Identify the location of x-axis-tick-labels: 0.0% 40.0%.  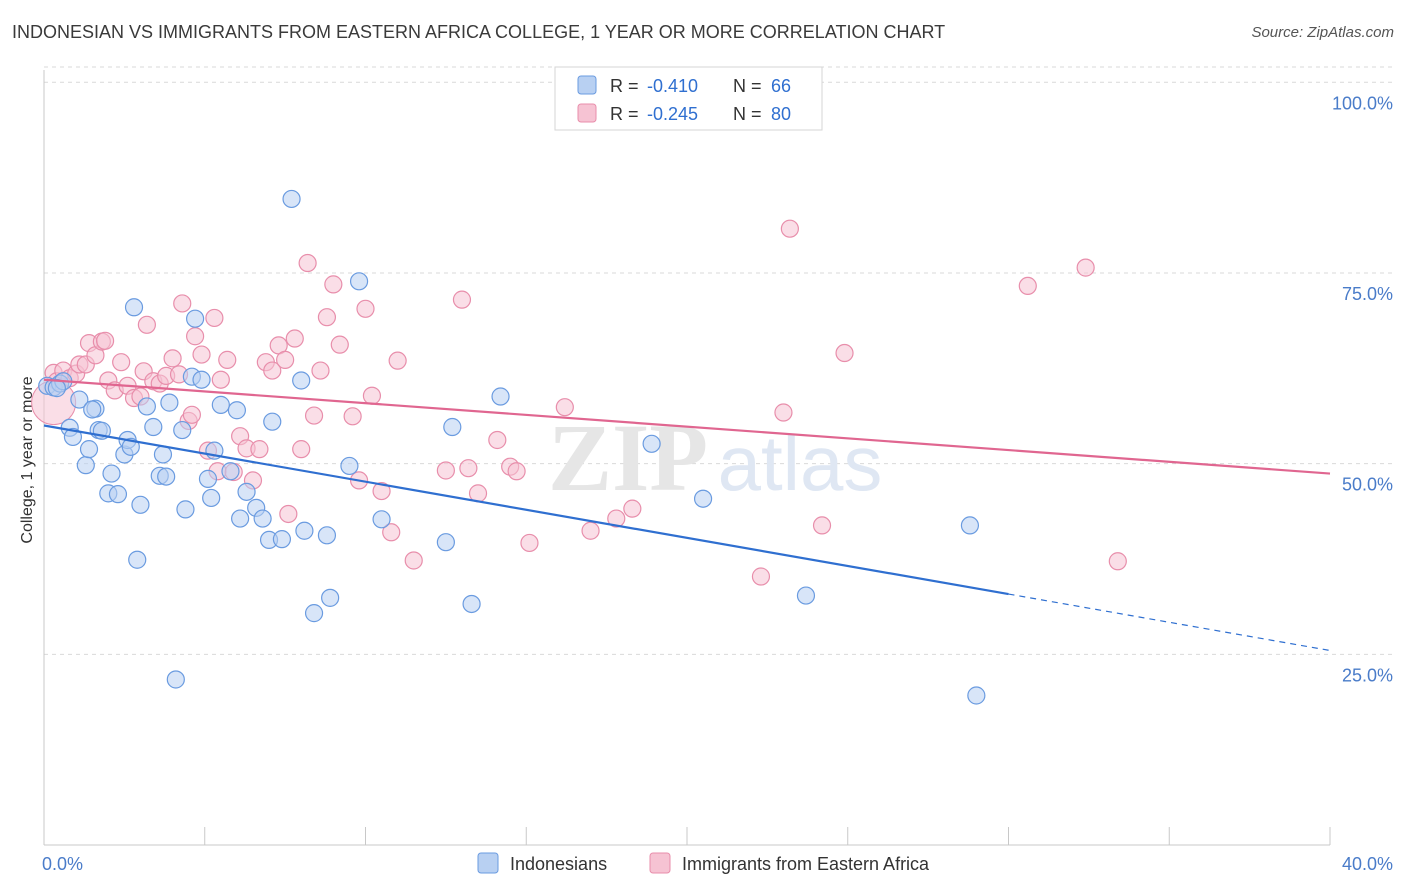
(717, 864).